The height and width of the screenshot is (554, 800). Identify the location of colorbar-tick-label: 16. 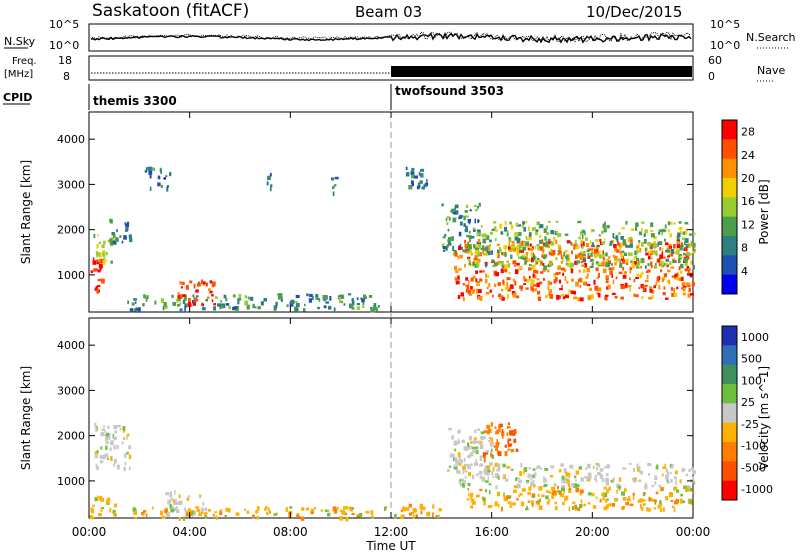
(748, 201).